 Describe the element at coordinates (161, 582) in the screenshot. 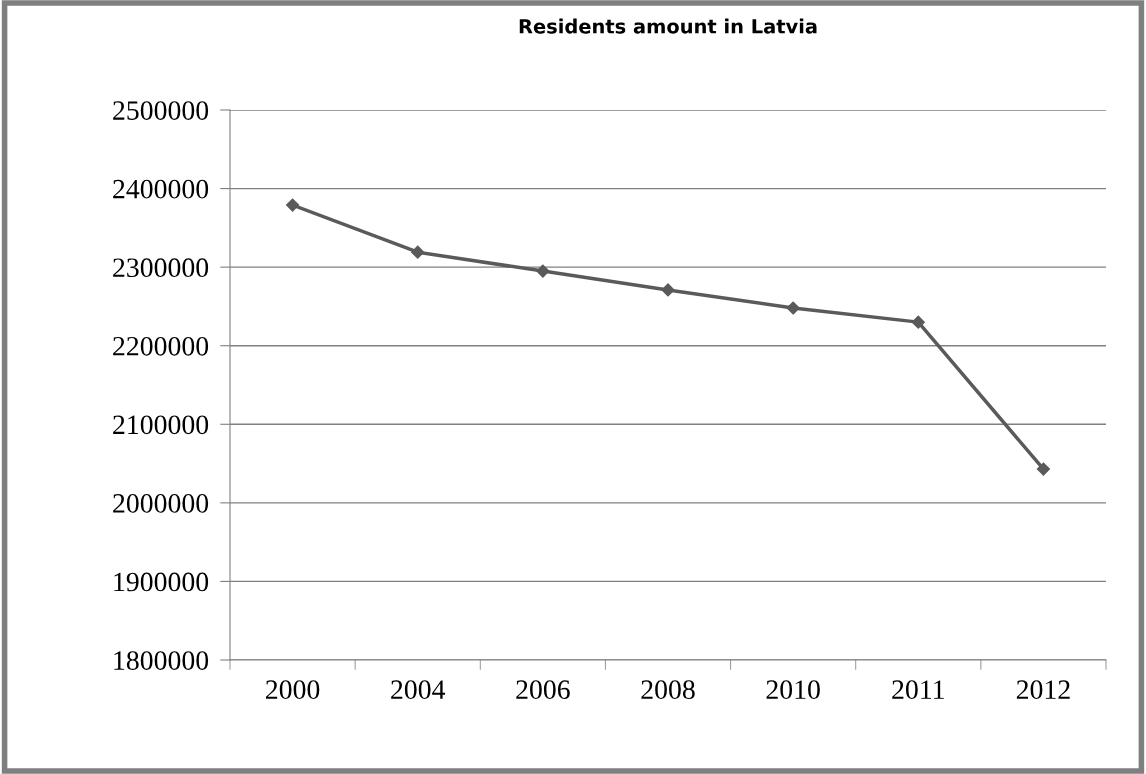

I see `y-tick-label: 1900000` at that location.